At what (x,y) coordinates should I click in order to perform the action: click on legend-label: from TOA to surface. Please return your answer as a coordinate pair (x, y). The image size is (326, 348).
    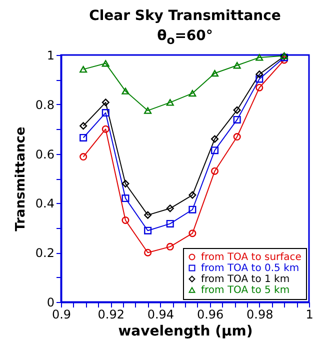
    Looking at the image, I should click on (251, 257).